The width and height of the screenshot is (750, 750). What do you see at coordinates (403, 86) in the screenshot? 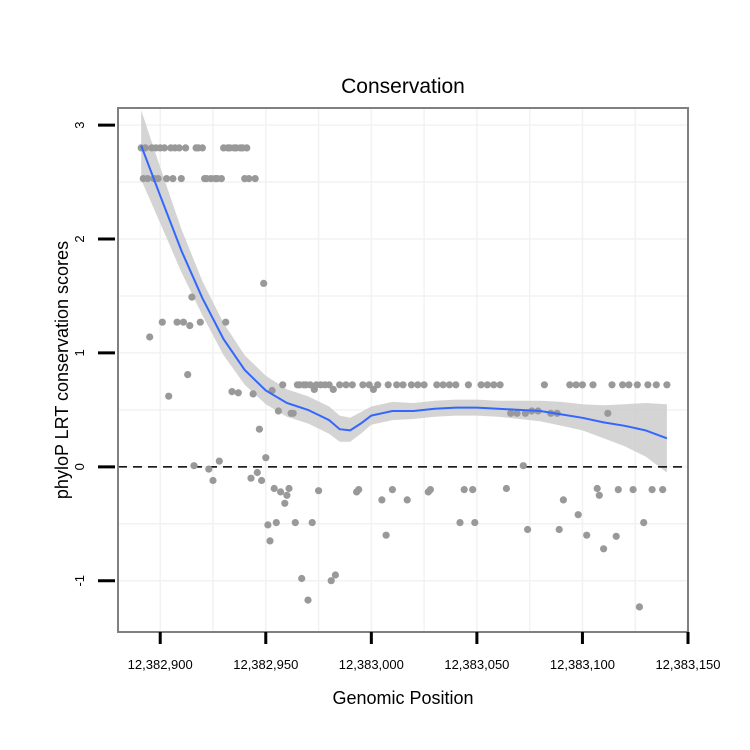
I see `chart-title: Conservation` at bounding box center [403, 86].